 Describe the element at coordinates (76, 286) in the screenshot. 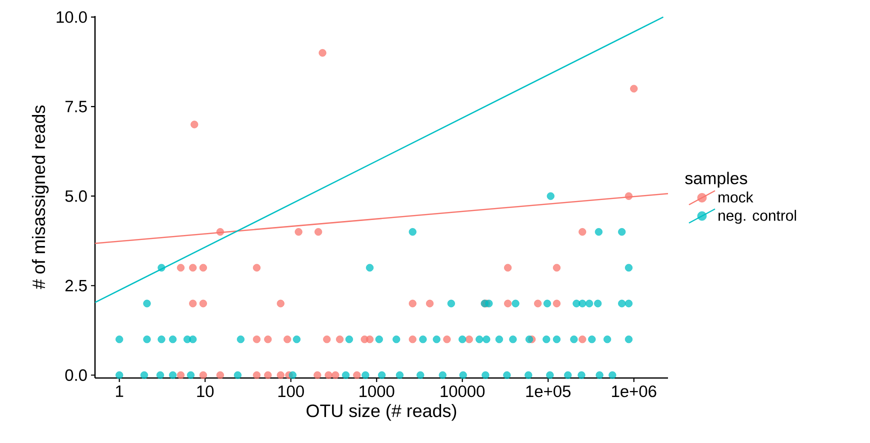

I see `y-tick-label: 2.5` at that location.